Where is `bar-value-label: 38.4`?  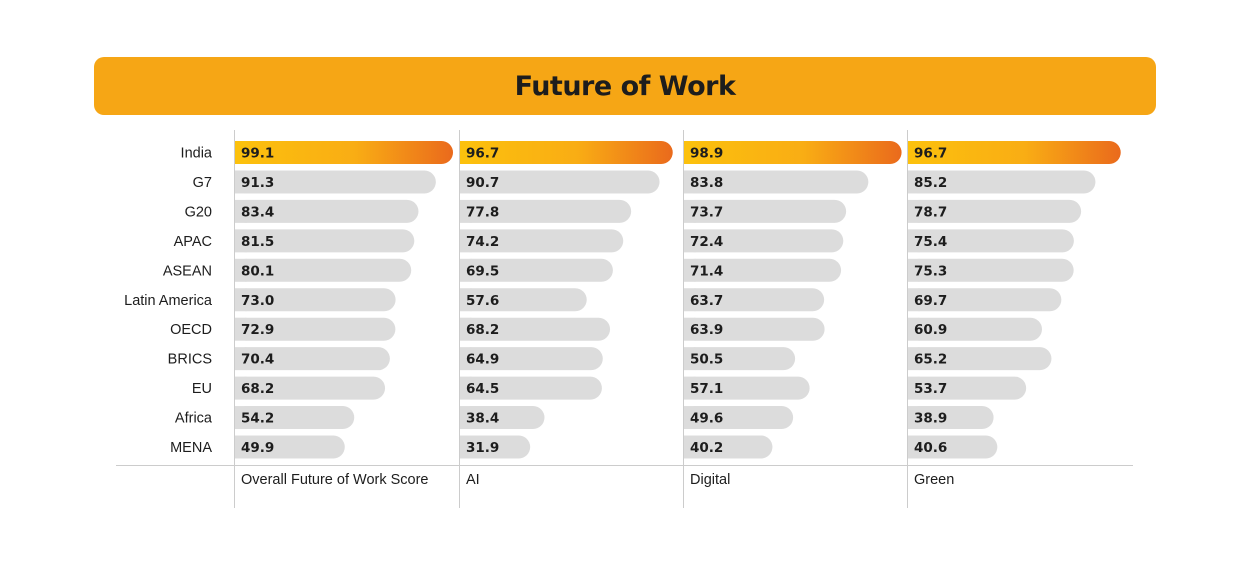
bar-value-label: 38.4 is located at coordinates (482, 419).